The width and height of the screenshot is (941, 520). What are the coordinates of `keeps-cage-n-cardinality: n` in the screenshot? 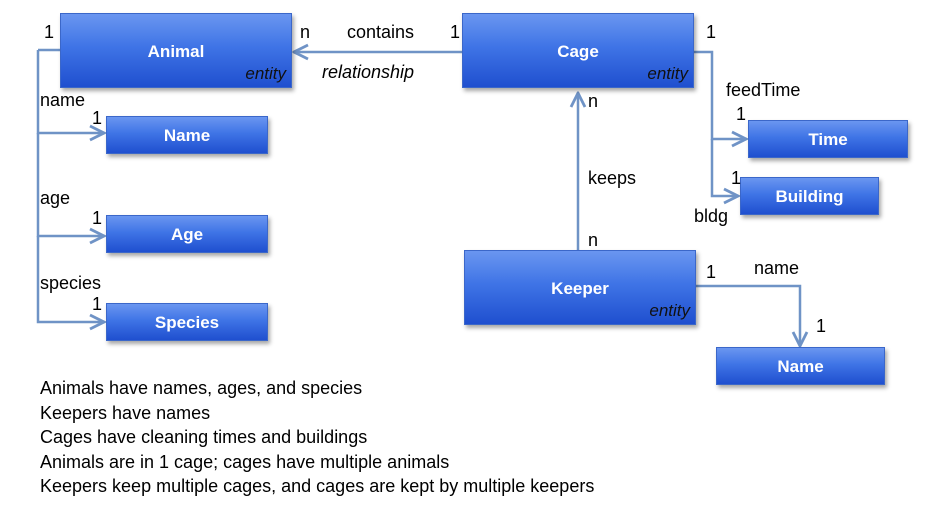 It's located at (593, 101).